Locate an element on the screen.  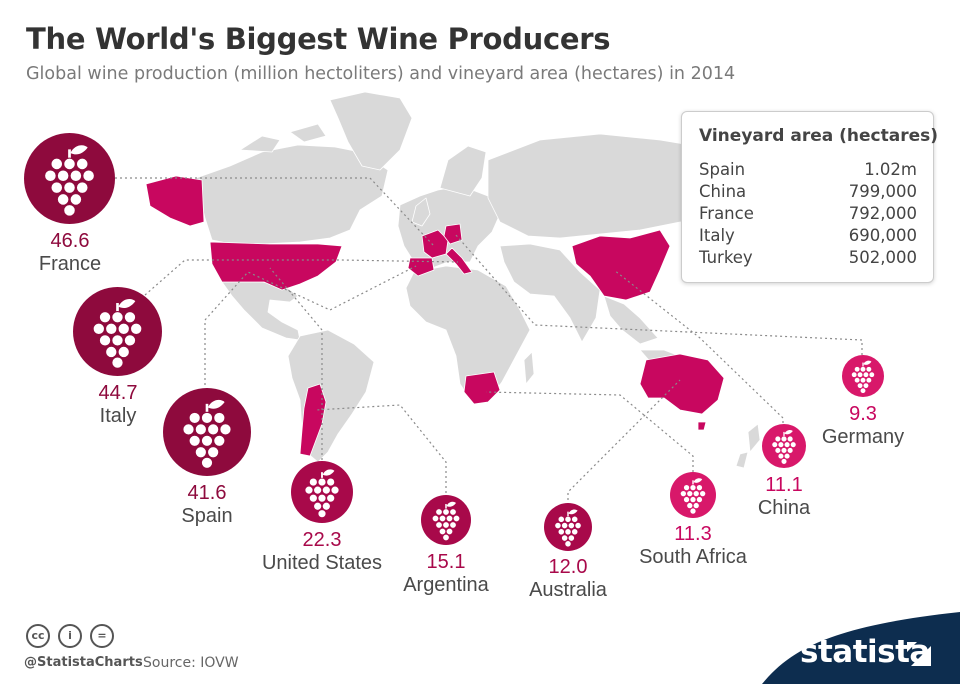
vineyard-value: 690,000 is located at coordinates (882, 235).